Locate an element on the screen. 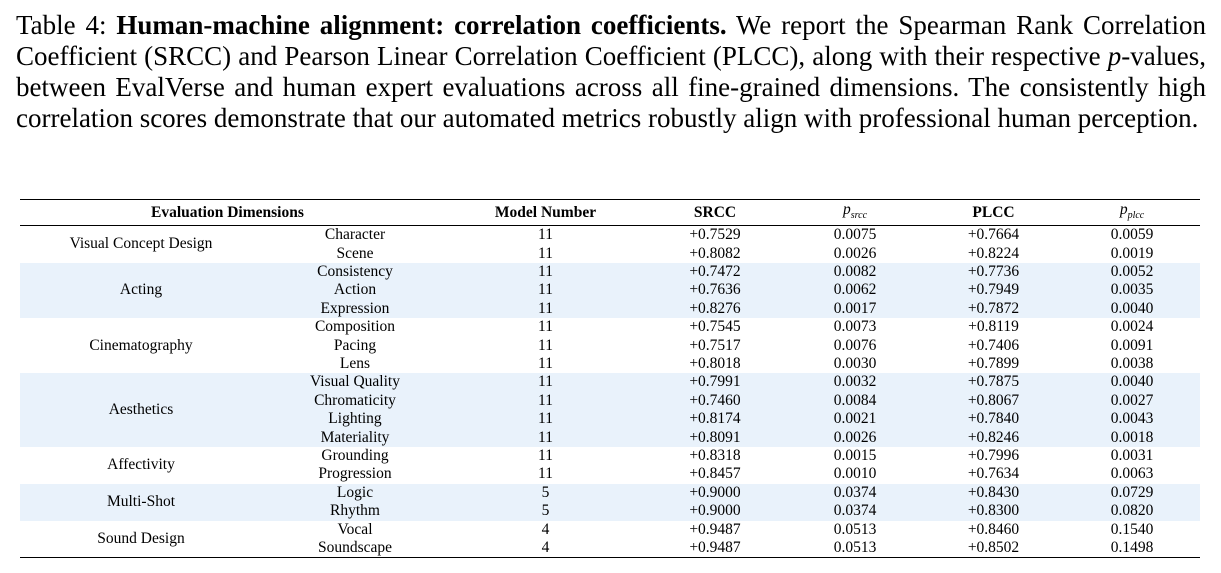 The height and width of the screenshot is (573, 1221). p-srcc-cell: 0.0010 is located at coordinates (855, 474).